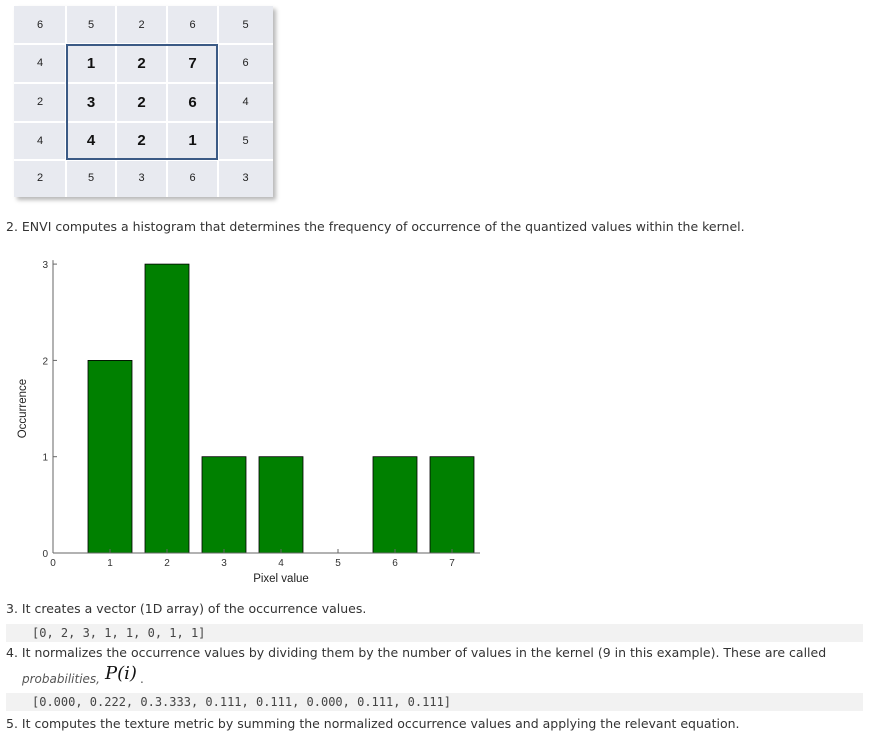 The height and width of the screenshot is (731, 886). What do you see at coordinates (167, 563) in the screenshot?
I see `x-tick-label: 2` at bounding box center [167, 563].